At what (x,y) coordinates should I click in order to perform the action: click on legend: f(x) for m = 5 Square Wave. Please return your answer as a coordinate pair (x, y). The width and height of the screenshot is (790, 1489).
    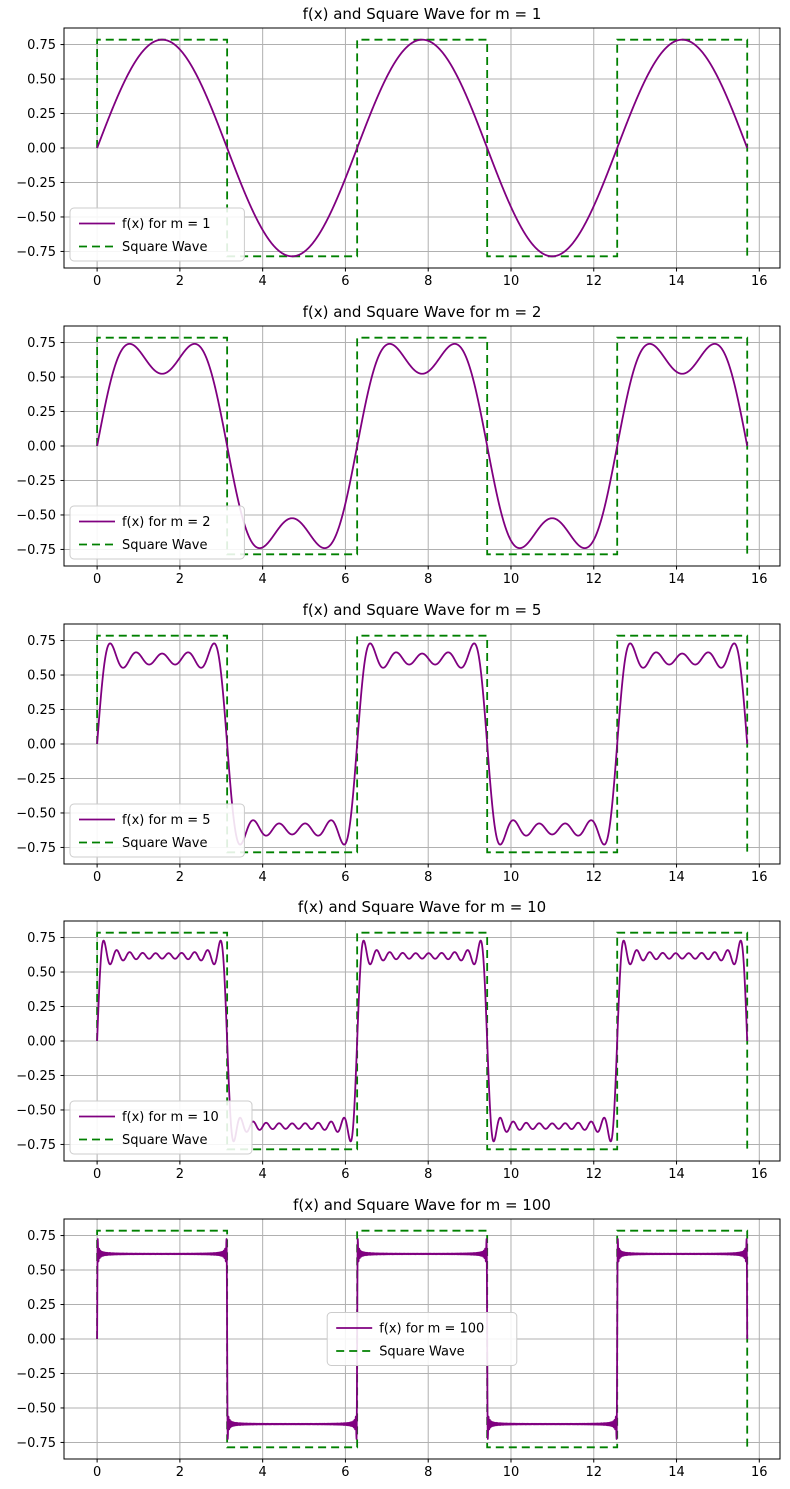
    Looking at the image, I should click on (157, 830).